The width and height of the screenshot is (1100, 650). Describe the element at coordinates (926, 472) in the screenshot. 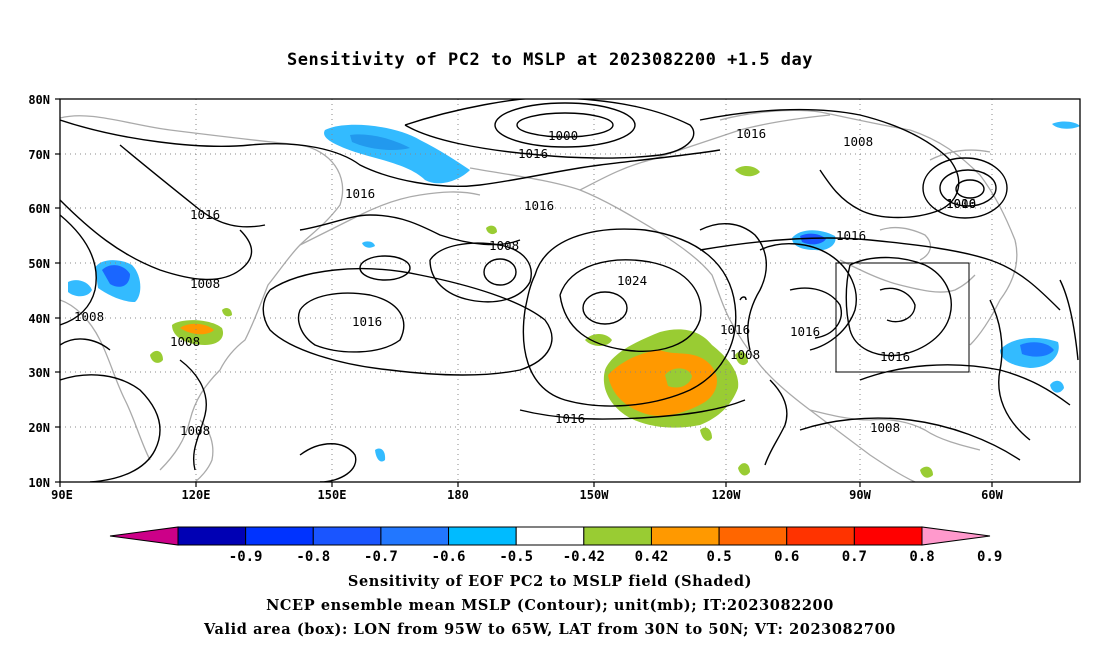

I see `positive-region-small-g` at that location.